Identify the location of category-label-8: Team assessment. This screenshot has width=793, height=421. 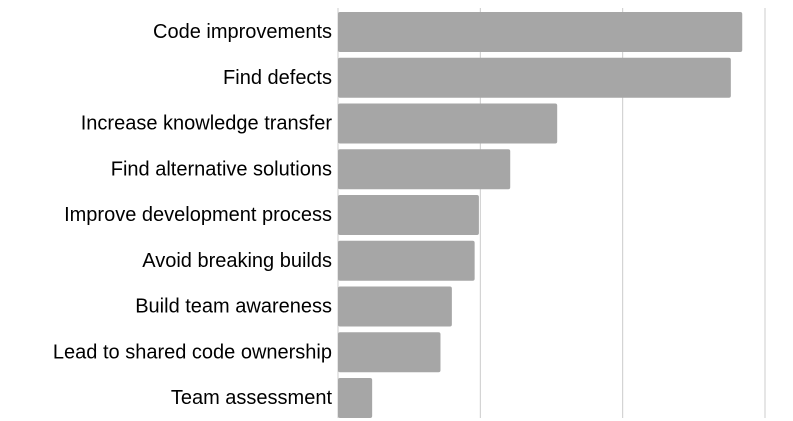
(252, 398).